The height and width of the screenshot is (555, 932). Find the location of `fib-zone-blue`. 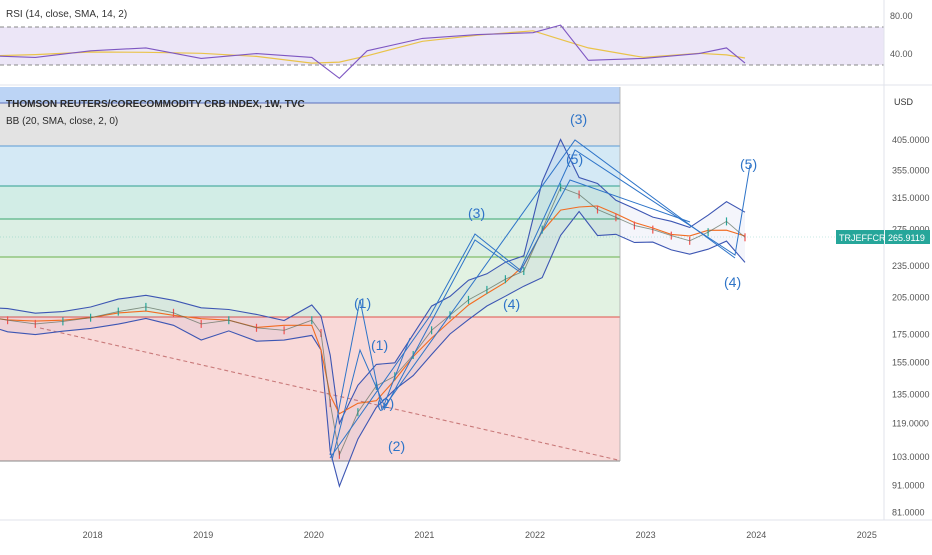

fib-zone-blue is located at coordinates (310, 166).